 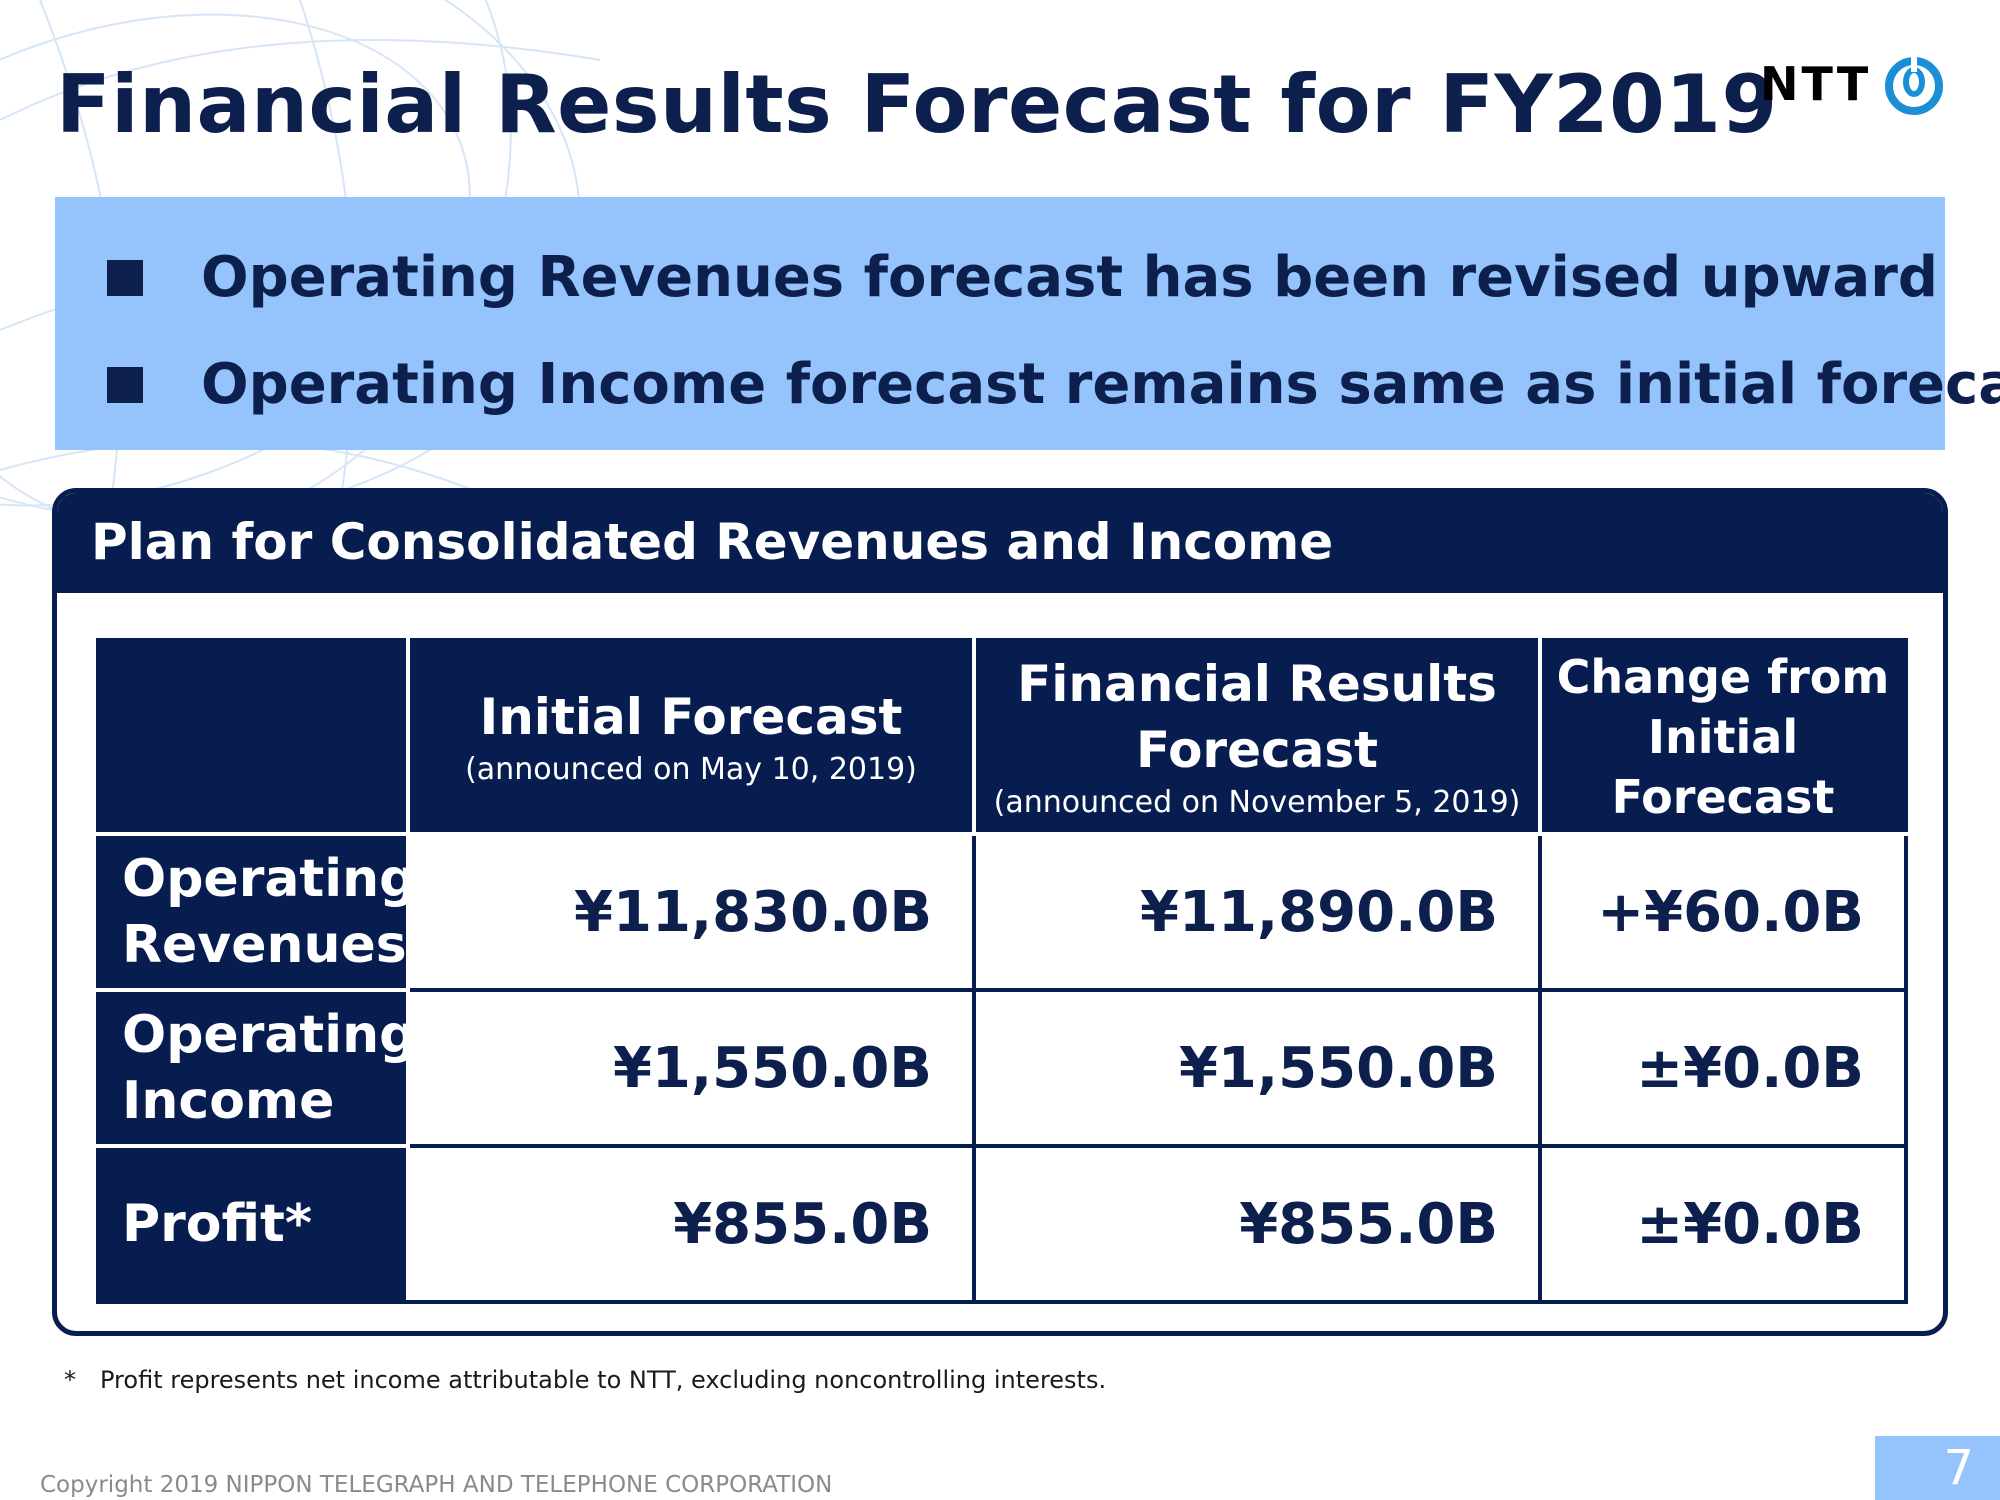 What do you see at coordinates (691, 769) in the screenshot?
I see `column-subtitle: (announced on May 10, 2019)` at bounding box center [691, 769].